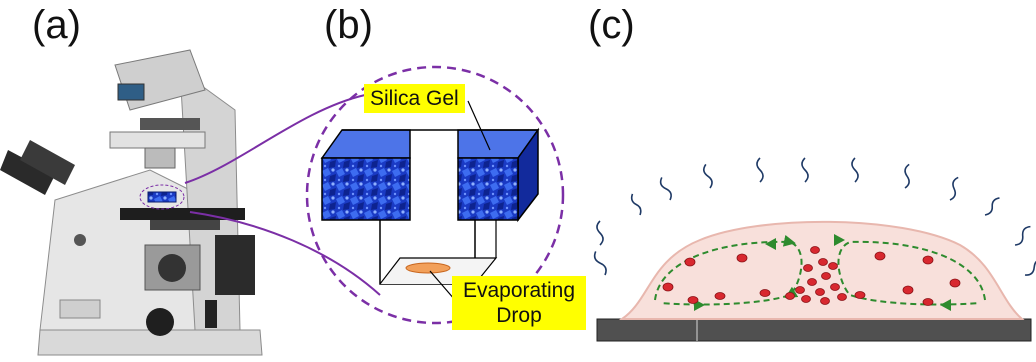 Image resolution: width=1036 pixels, height=362 pixels. What do you see at coordinates (285, 253) in the screenshot?
I see `zoom-connector-bottom` at bounding box center [285, 253].